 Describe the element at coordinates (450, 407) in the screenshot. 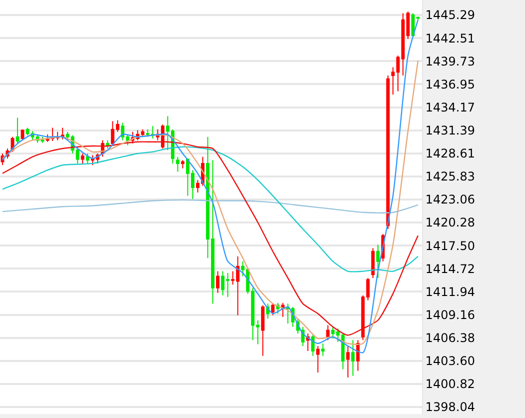

I see `y-tick-label: 1398.04` at that location.